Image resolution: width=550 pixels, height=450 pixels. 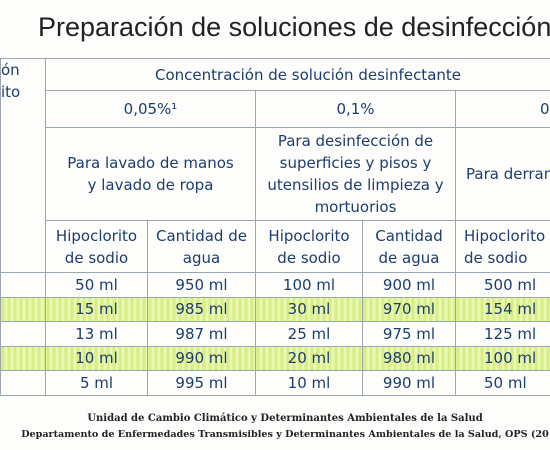 What do you see at coordinates (502, 109) in the screenshot?
I see `concentration: 0,5%` at bounding box center [502, 109].